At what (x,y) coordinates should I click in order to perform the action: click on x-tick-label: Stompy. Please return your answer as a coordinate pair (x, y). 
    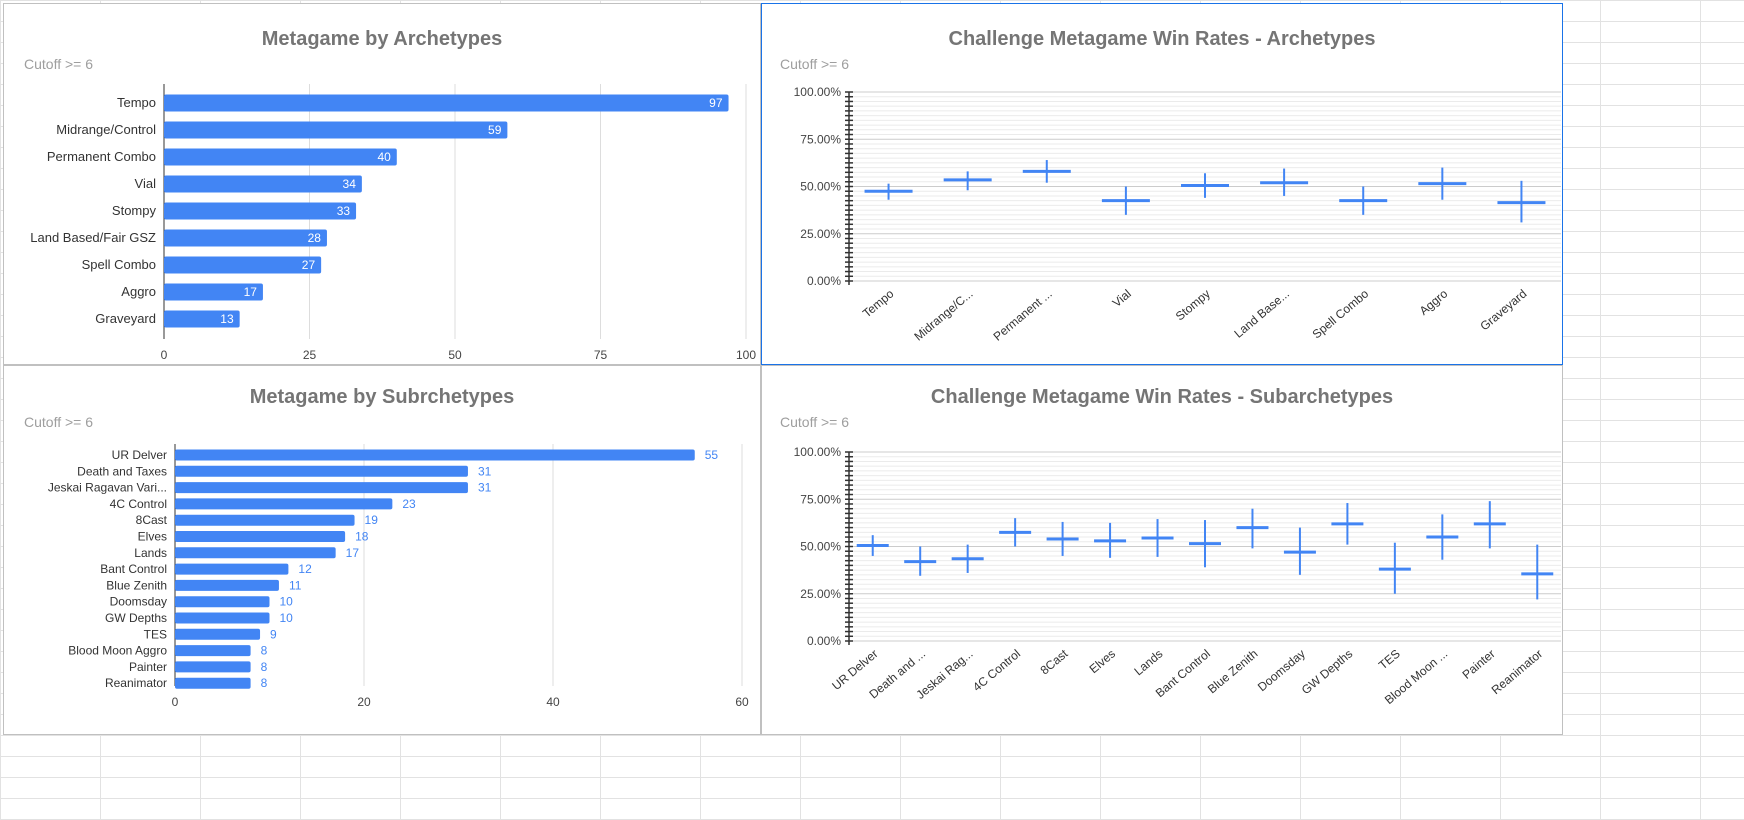
    Looking at the image, I should click on (1193, 305).